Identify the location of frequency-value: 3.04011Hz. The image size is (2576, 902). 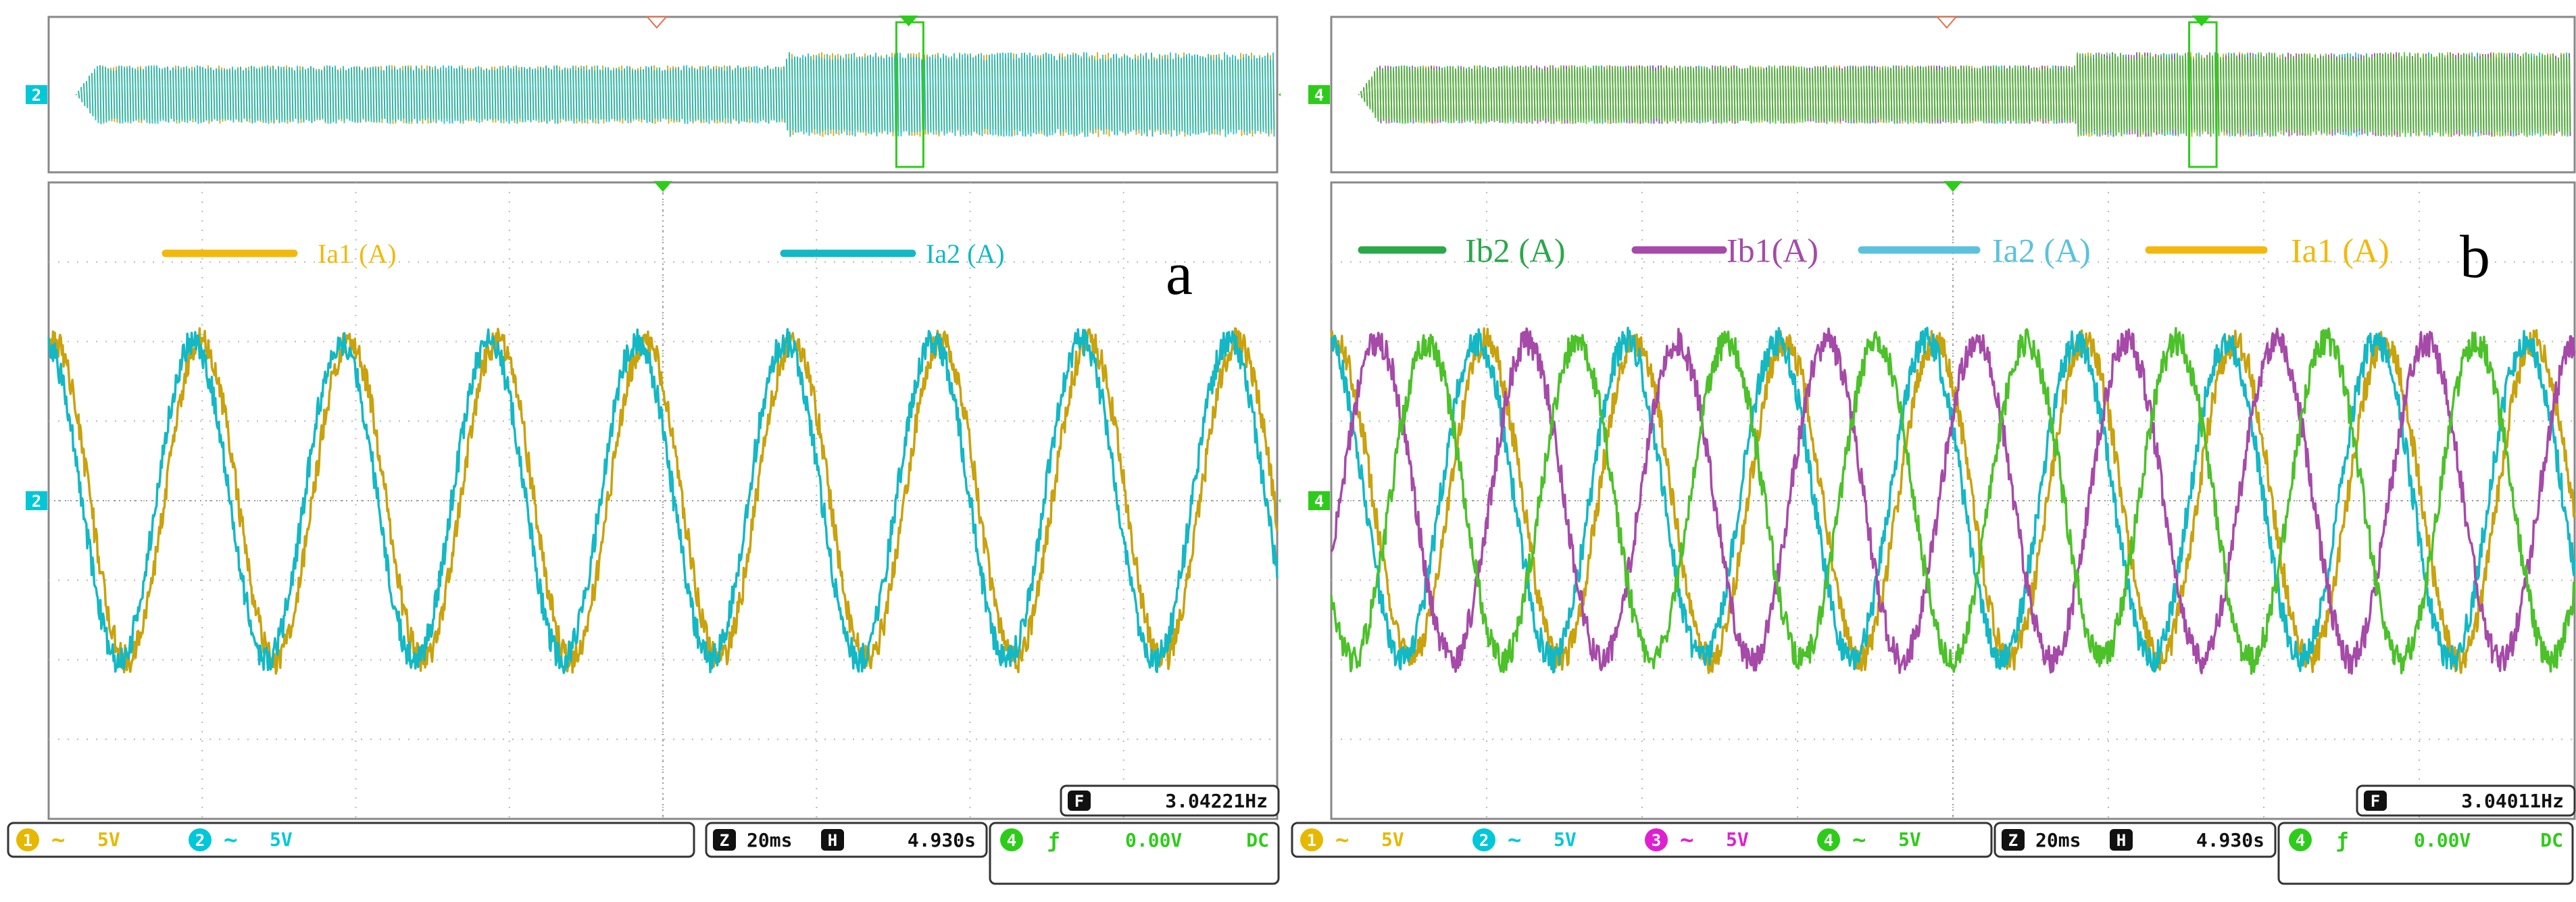
(2513, 801).